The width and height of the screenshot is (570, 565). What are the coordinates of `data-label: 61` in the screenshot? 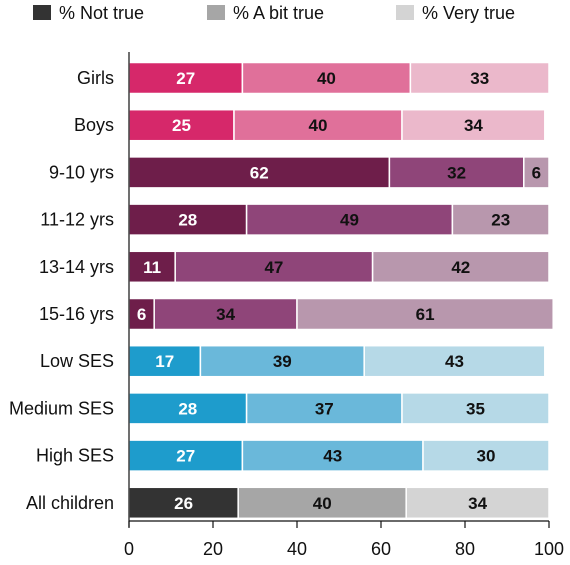 It's located at (425, 314).